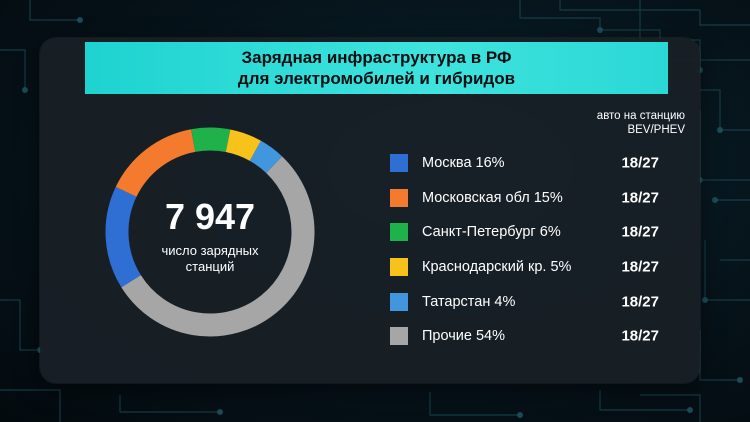 The width and height of the screenshot is (750, 422). I want to click on donut-segment-tatarstan, so click(266, 157).